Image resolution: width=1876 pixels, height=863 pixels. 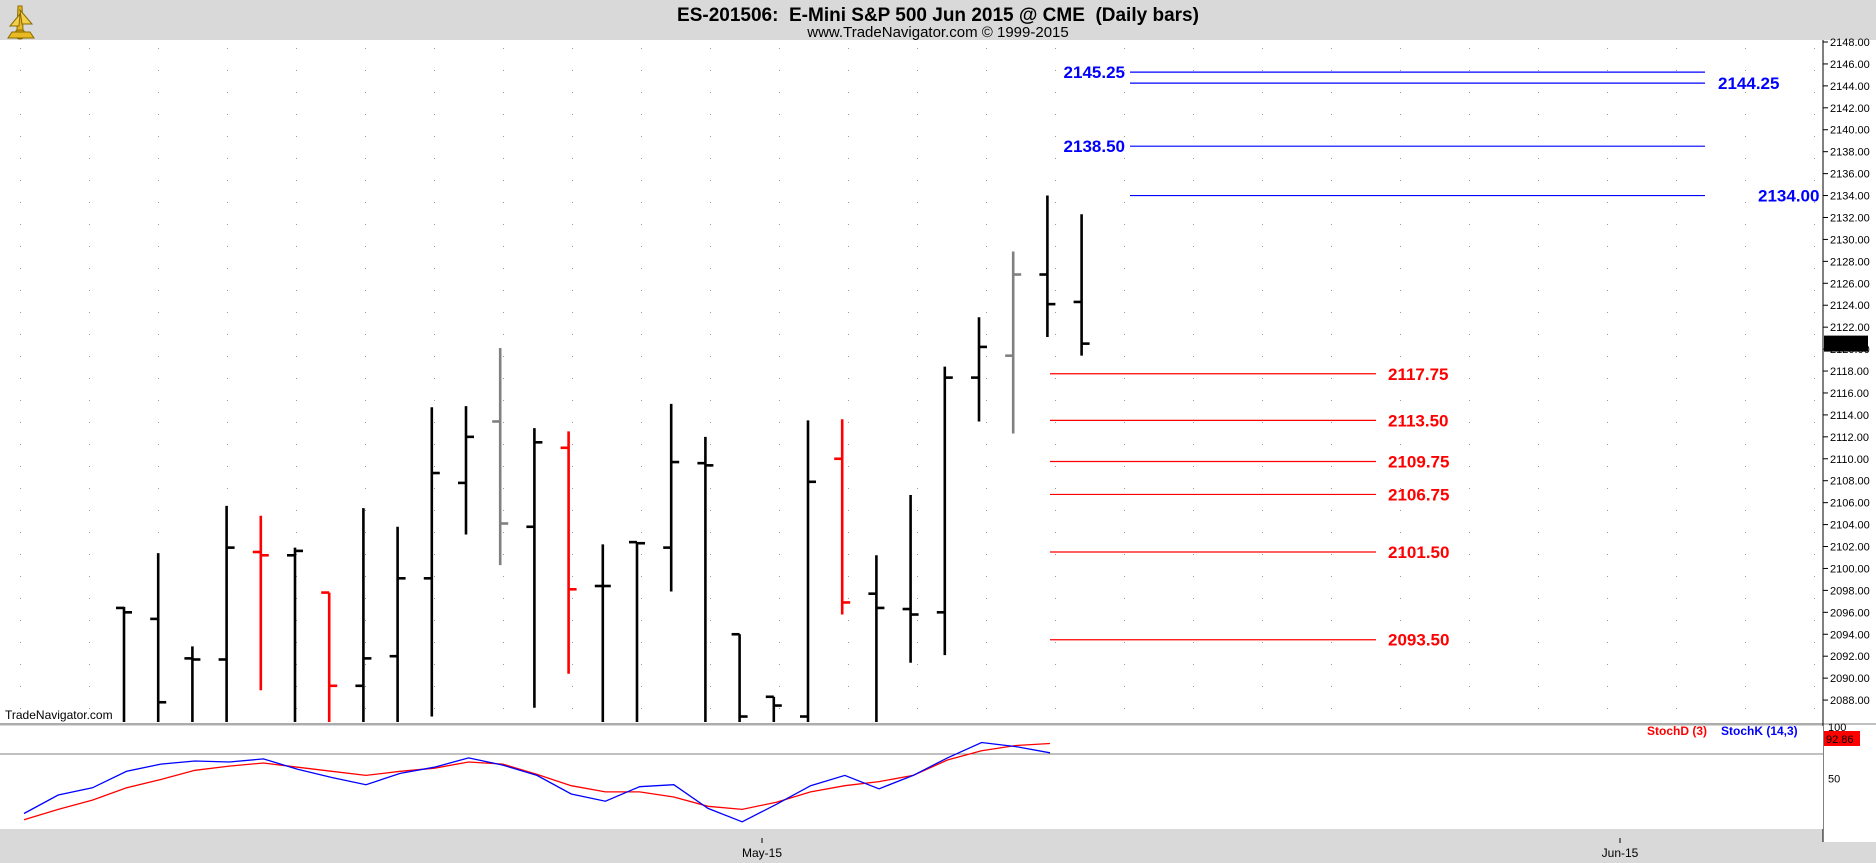 I want to click on support-label: 2101.50, so click(x=1418, y=552).